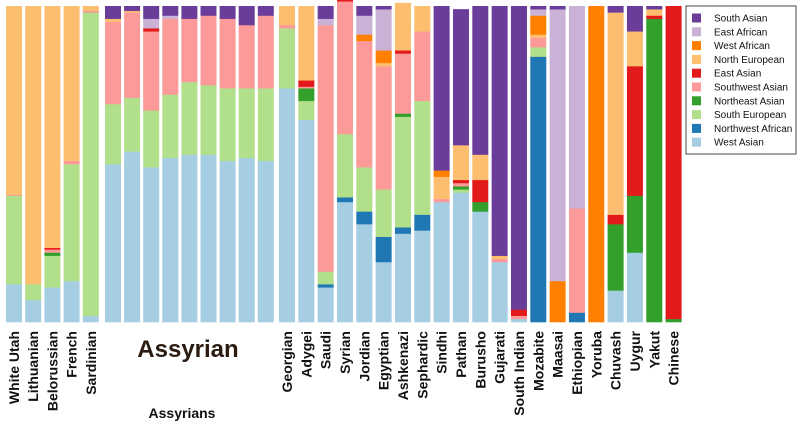 This screenshot has width=800, height=435. What do you see at coordinates (674, 358) in the screenshot?
I see `tick-label-chinese: Chinese` at bounding box center [674, 358].